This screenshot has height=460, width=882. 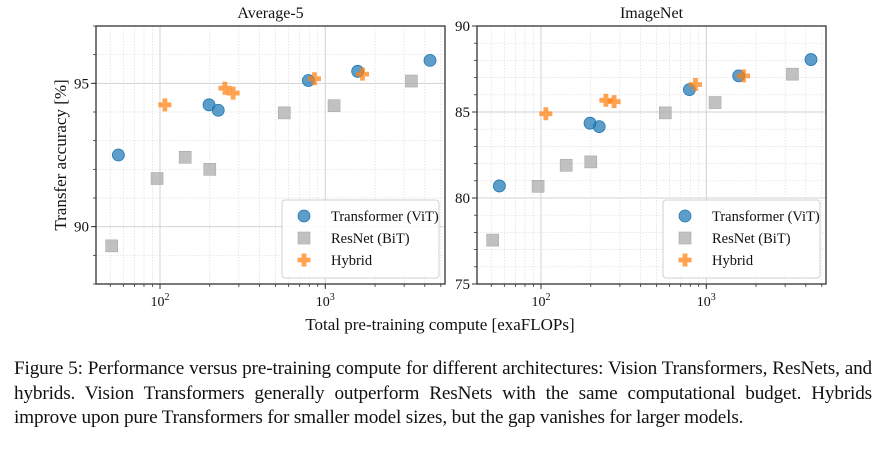 I want to click on y-tick-label: 75, so click(x=462, y=285).